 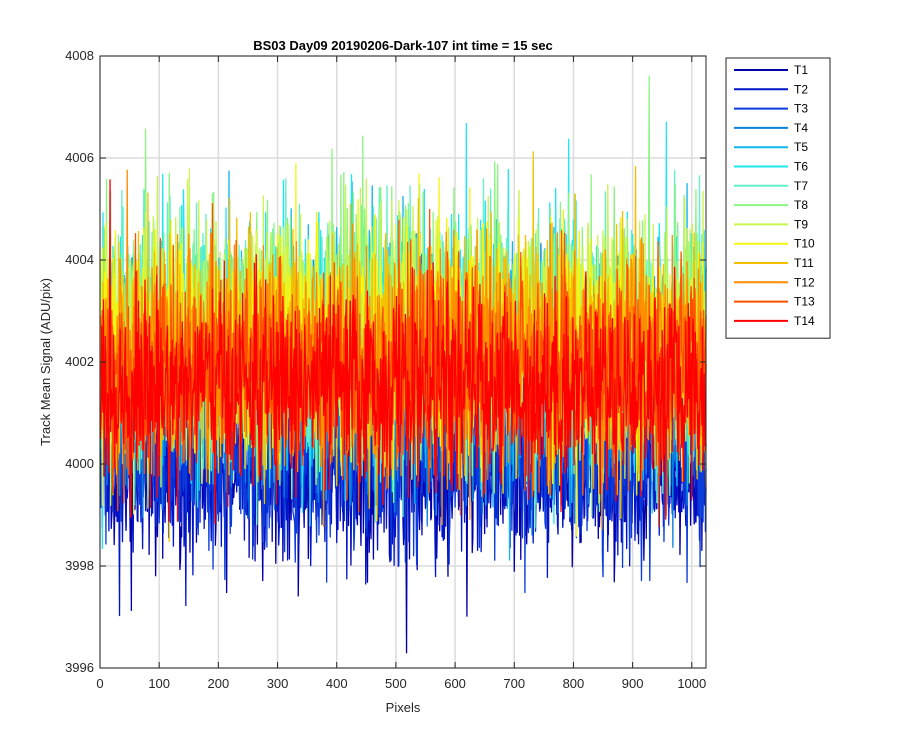 I want to click on x-tick-label: 500, so click(x=396, y=683).